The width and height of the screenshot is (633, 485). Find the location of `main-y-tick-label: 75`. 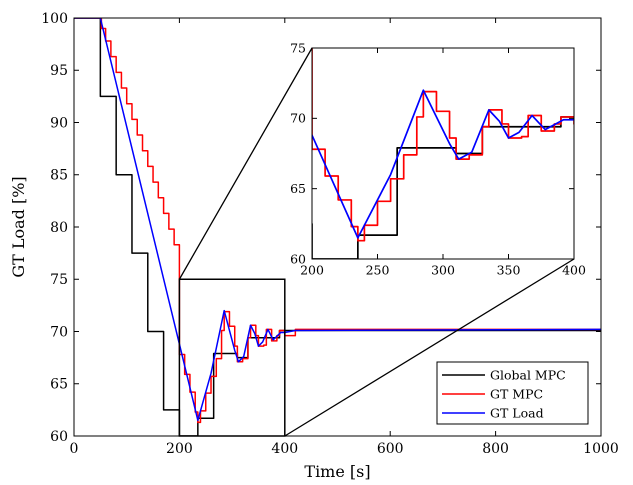

main-y-tick-label: 75 is located at coordinates (59, 280).